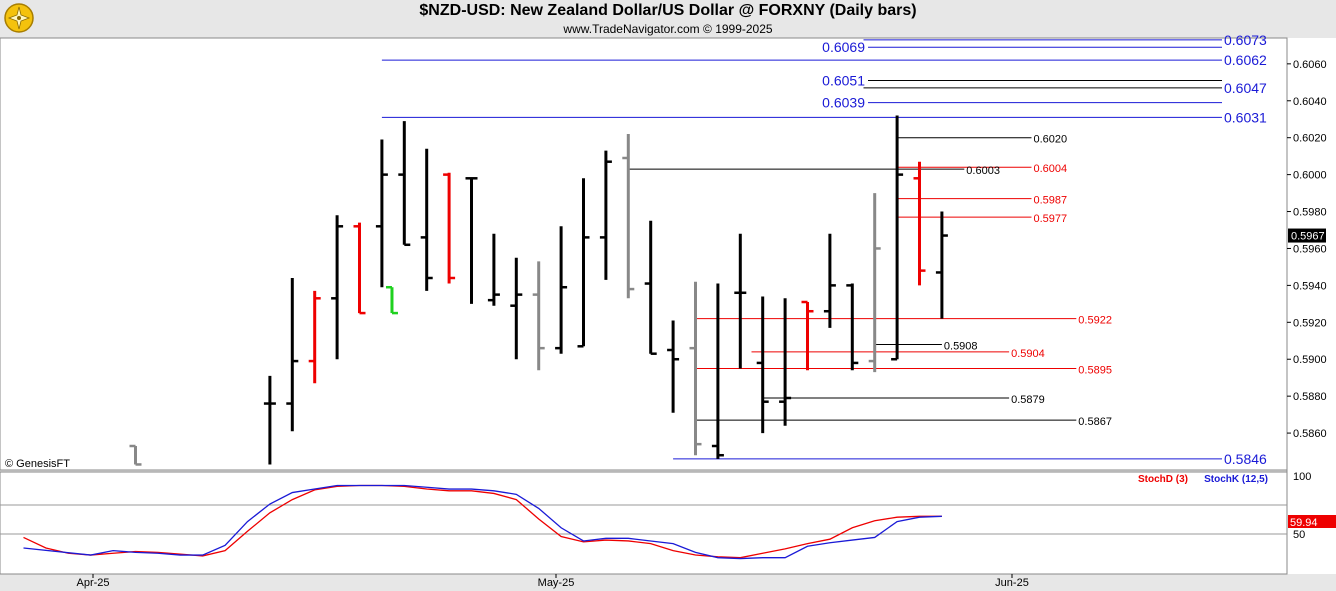  I want to click on date-tick-label: Apr-25, so click(92, 583).